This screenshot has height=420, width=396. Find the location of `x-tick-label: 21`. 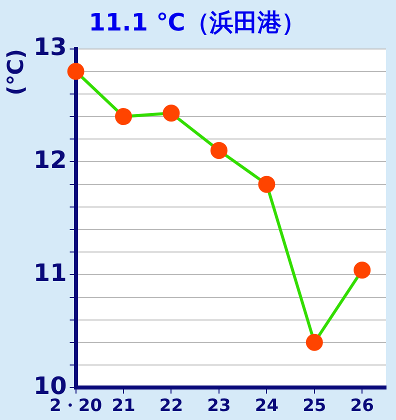

x-tick-label: 21 is located at coordinates (124, 406).